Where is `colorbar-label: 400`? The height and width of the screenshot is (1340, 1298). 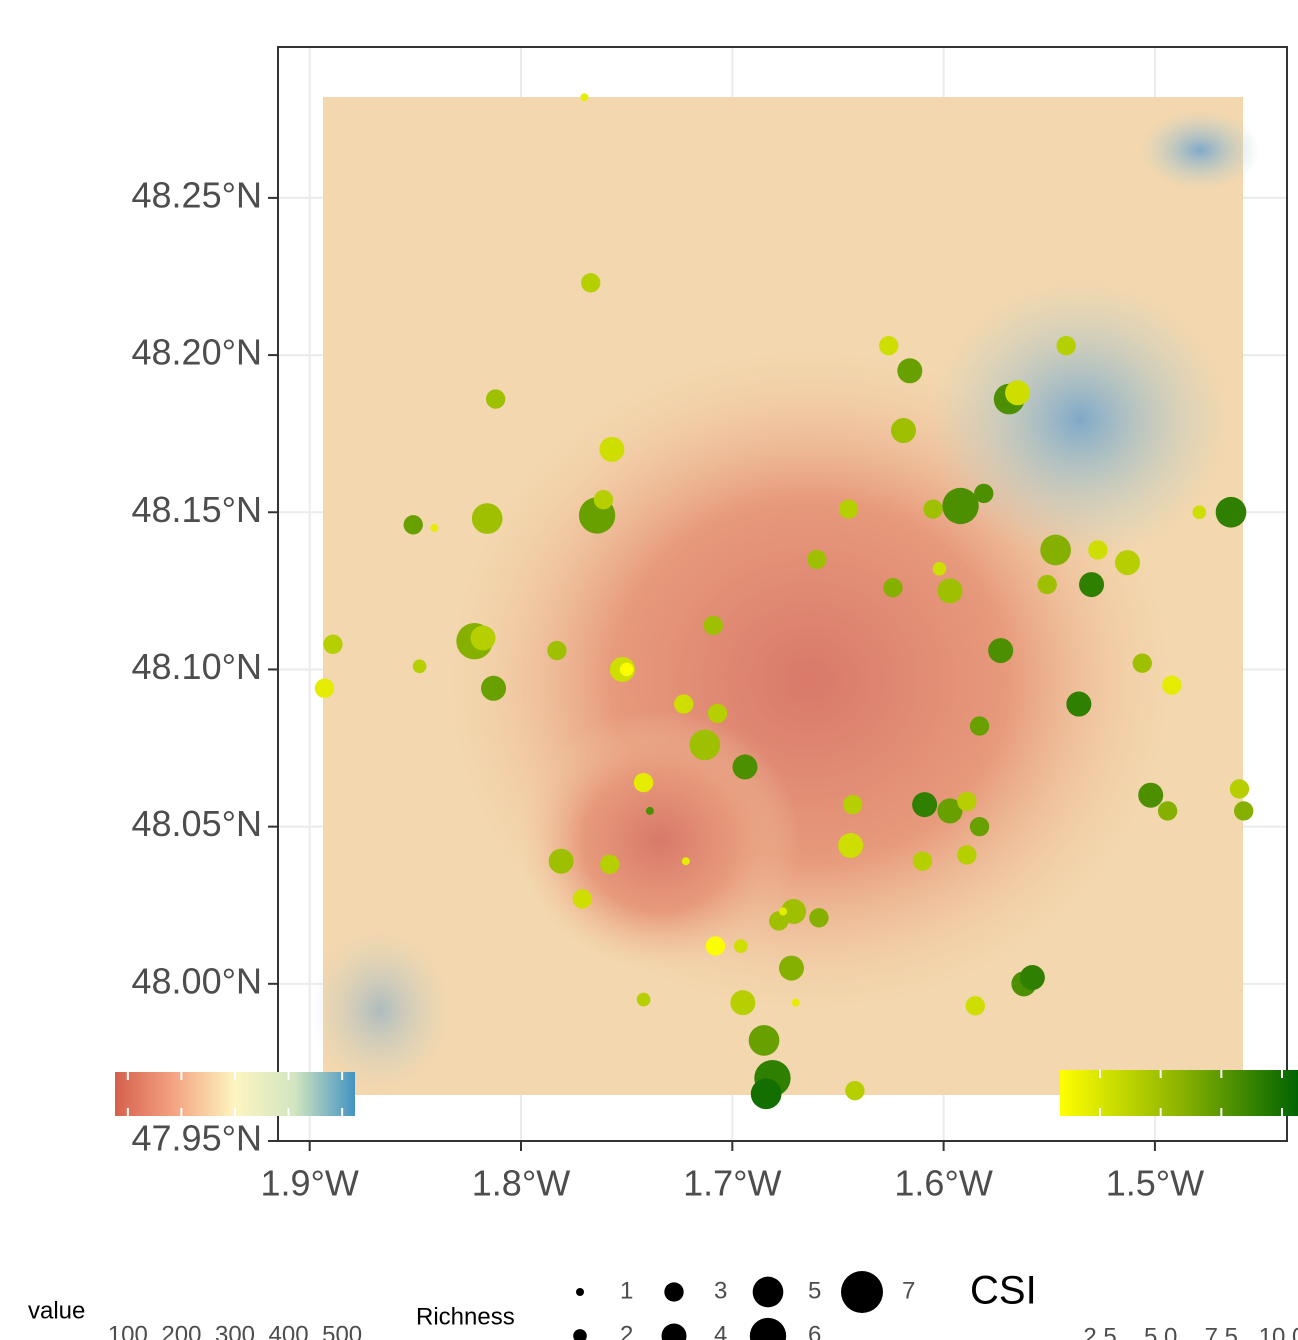 colorbar-label: 400 is located at coordinates (289, 1330).